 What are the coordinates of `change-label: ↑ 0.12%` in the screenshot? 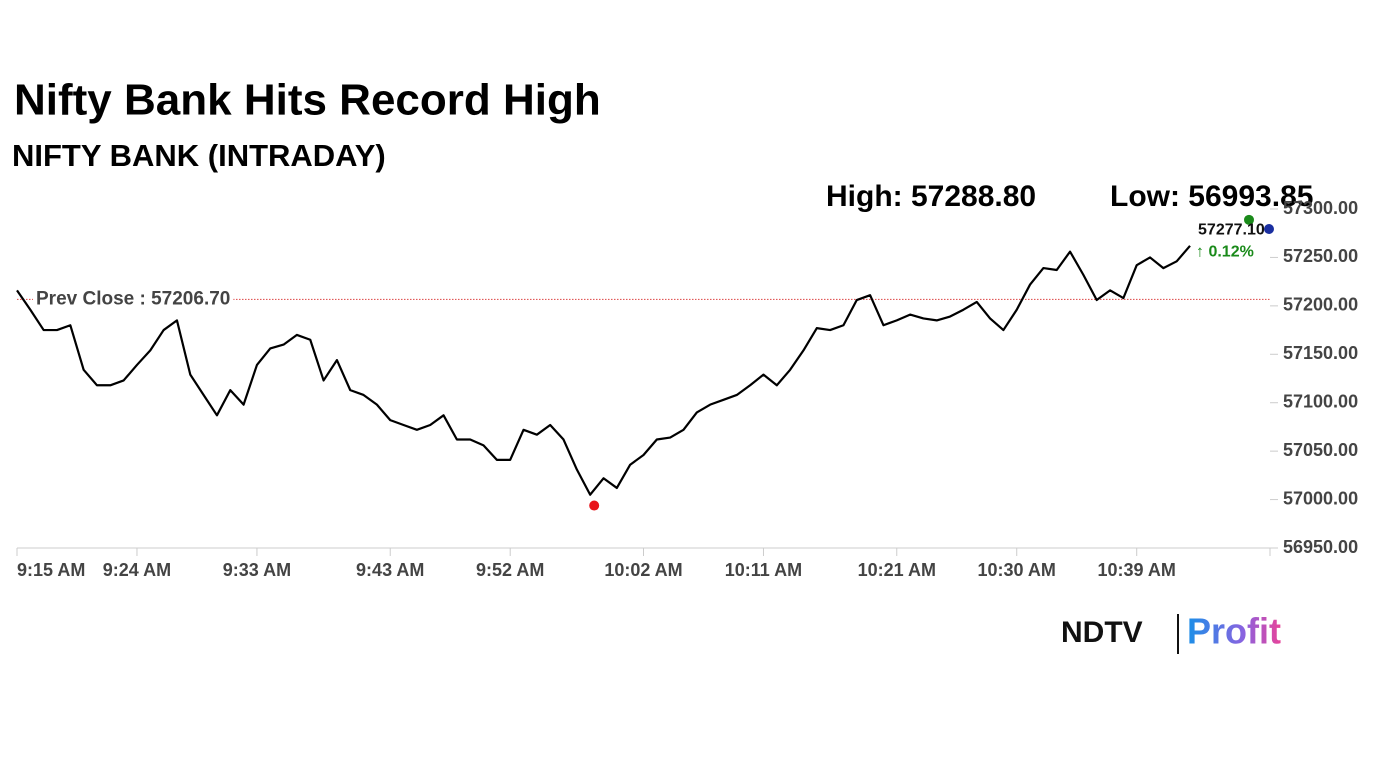 It's located at (1225, 251).